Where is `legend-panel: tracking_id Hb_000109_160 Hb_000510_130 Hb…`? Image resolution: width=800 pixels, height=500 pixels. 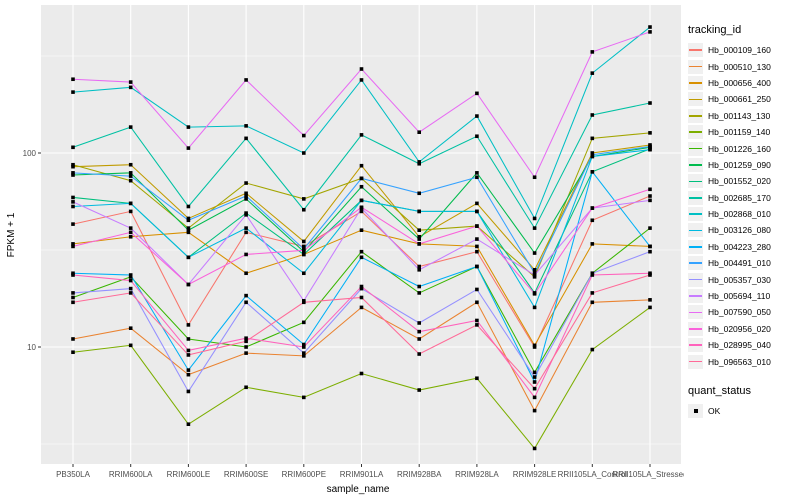
legend-panel: tracking_id Hb_000109_160 Hb_000510_130 Hb… is located at coordinates (742, 250).